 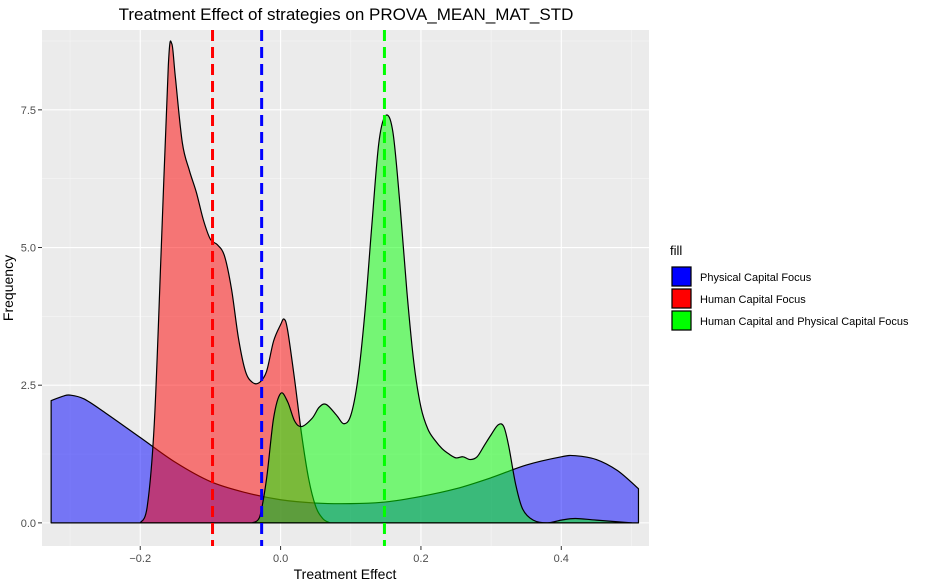 I want to click on y-tick-label: 5.0, so click(x=28, y=249).